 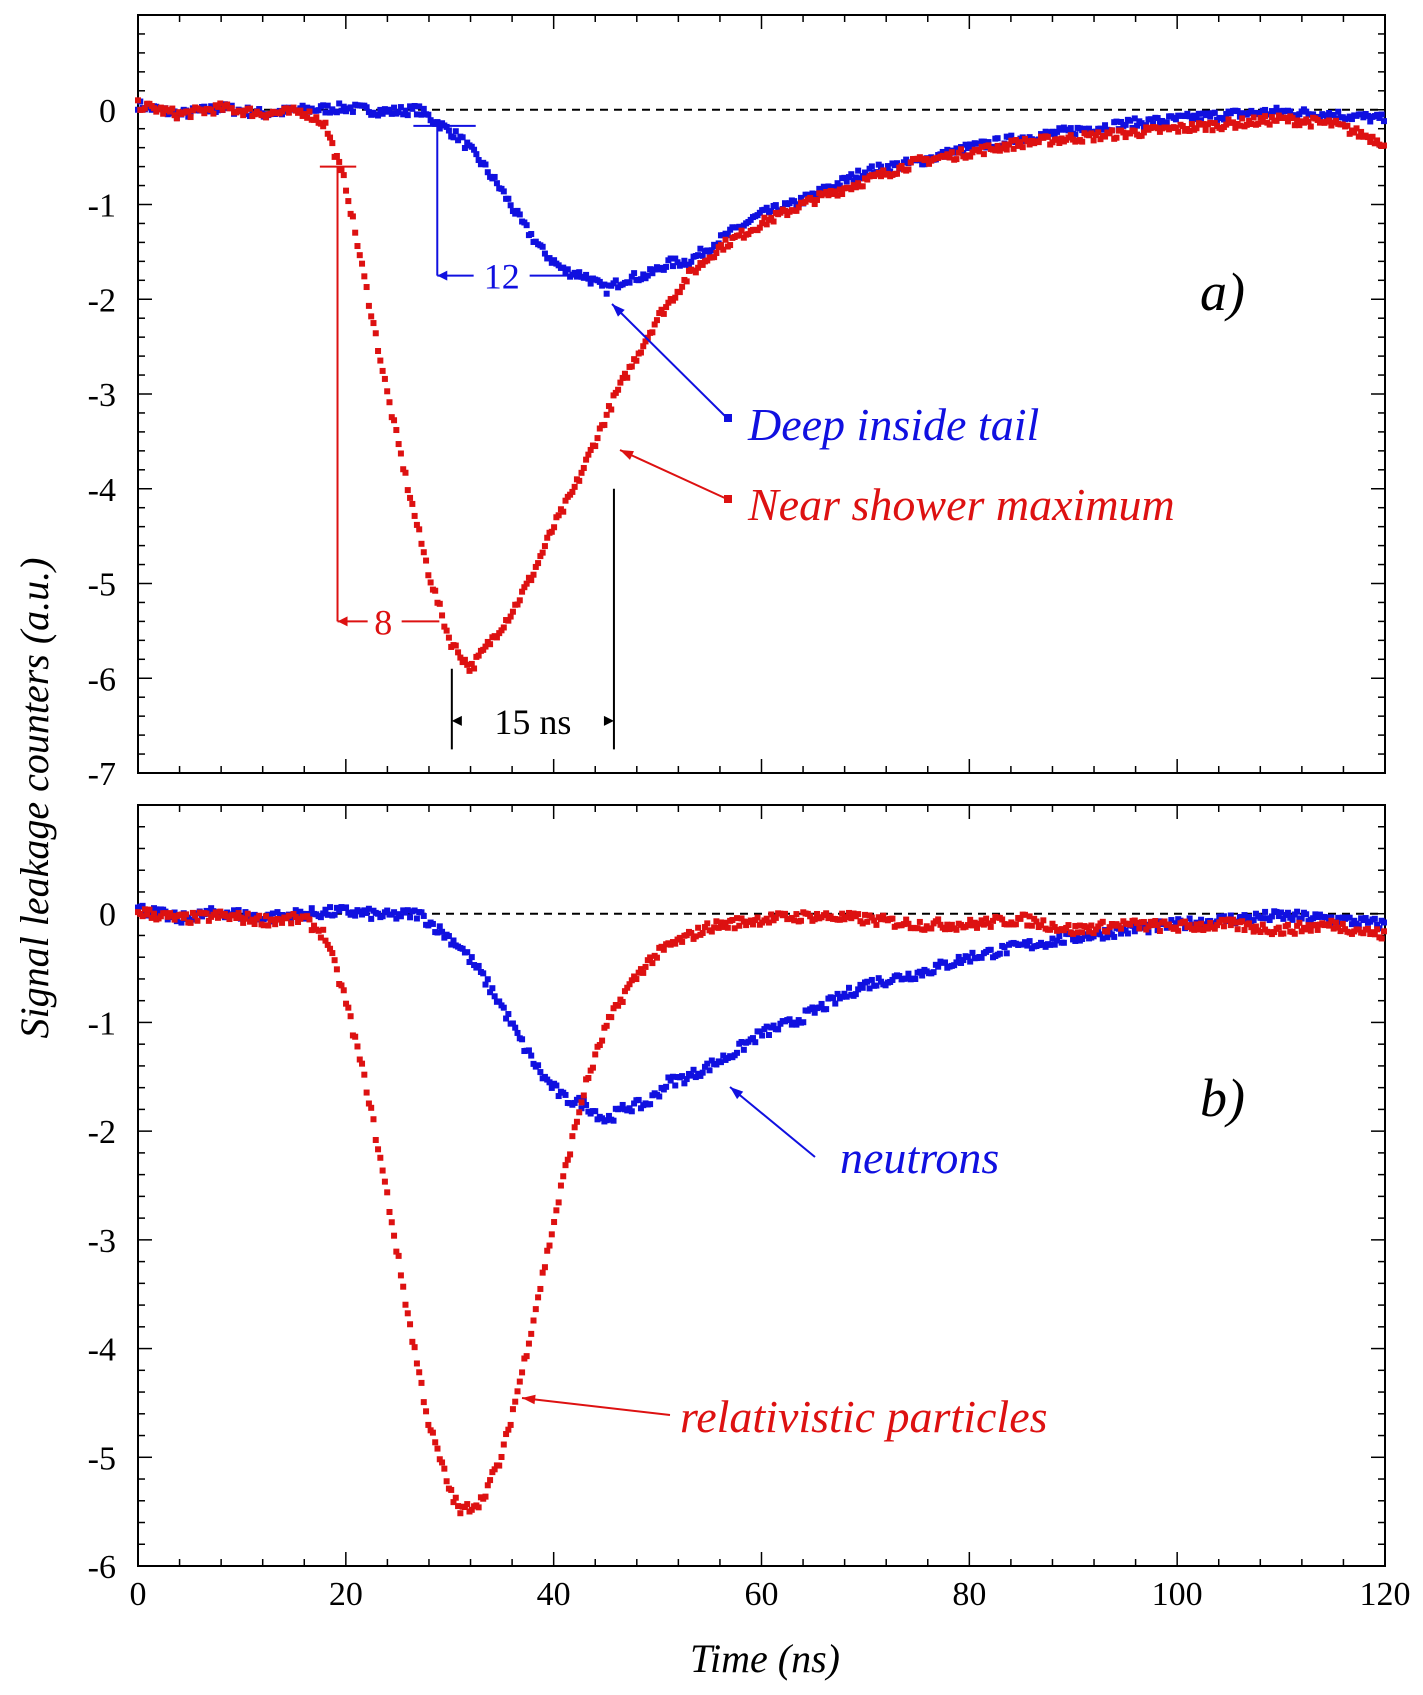 What do you see at coordinates (442, 275) in the screenshot?
I see `blue-arrow-left` at bounding box center [442, 275].